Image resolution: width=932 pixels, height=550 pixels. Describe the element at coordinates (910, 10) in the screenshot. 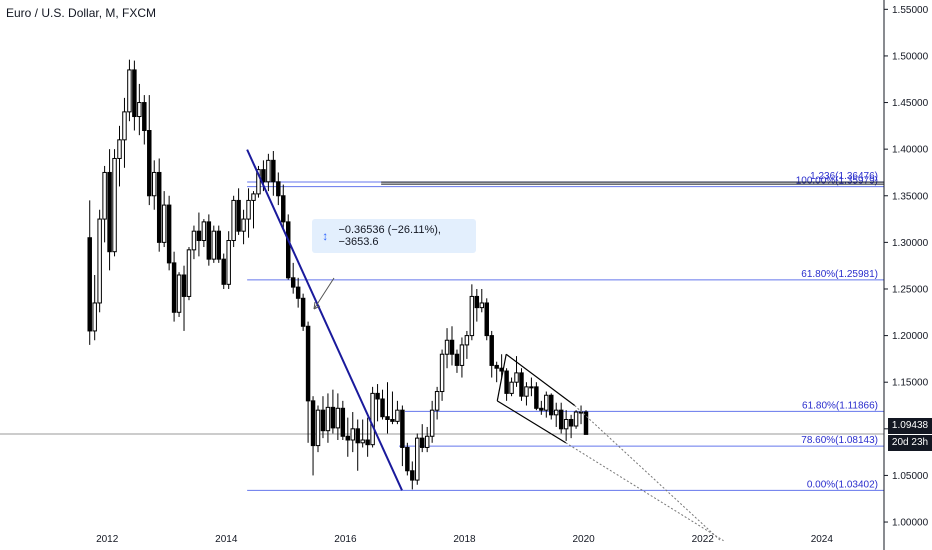

I see `y-tick-label: 1.55000` at that location.